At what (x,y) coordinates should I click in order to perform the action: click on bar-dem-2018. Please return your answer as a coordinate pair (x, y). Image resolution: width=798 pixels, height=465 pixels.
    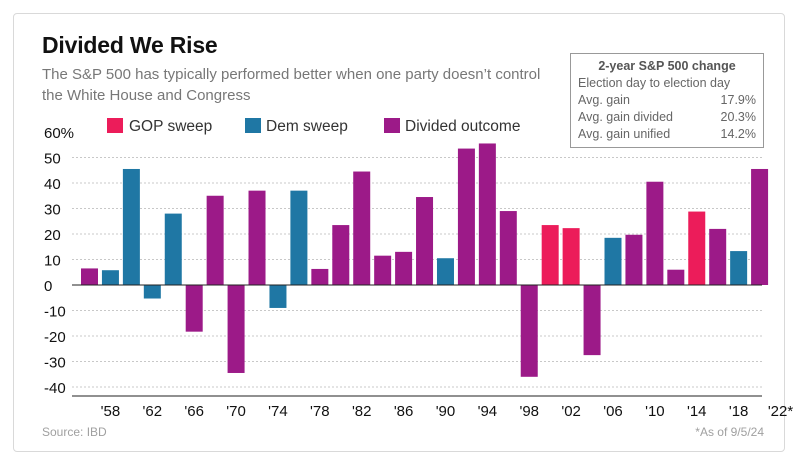
    Looking at the image, I should click on (739, 268).